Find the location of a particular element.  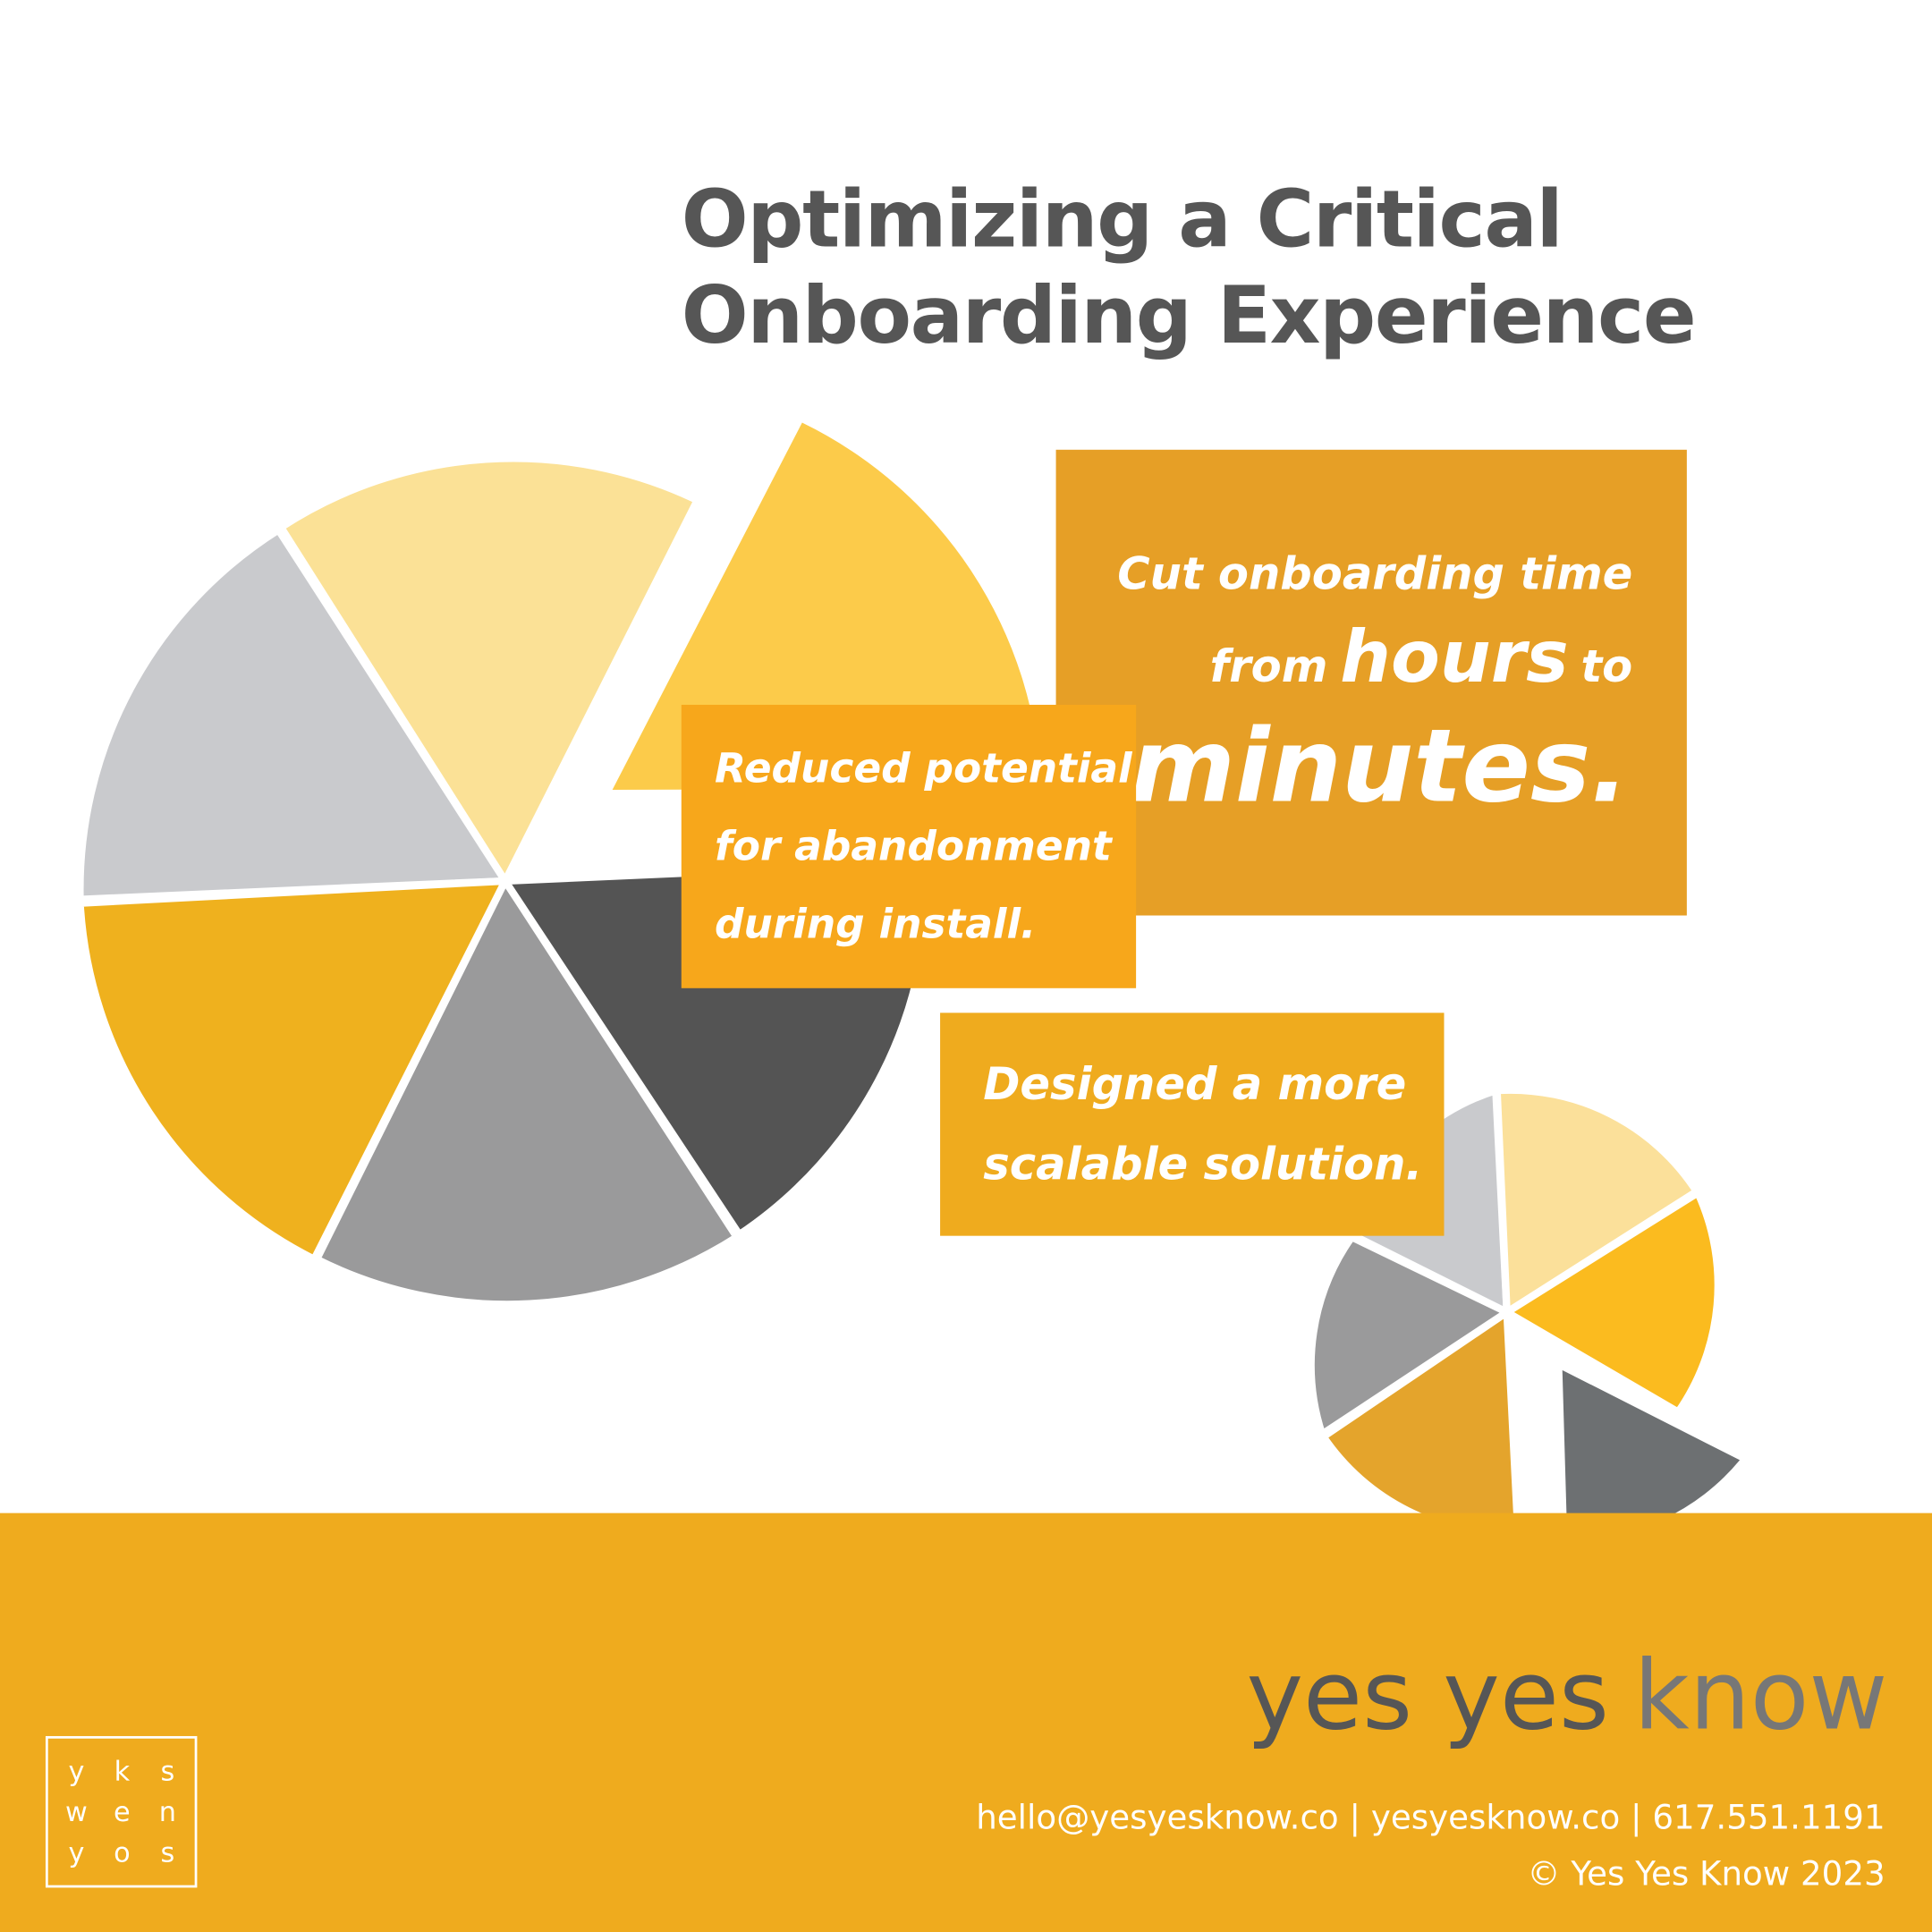

title-line: Optimizing a Critical is located at coordinates (1122, 220).